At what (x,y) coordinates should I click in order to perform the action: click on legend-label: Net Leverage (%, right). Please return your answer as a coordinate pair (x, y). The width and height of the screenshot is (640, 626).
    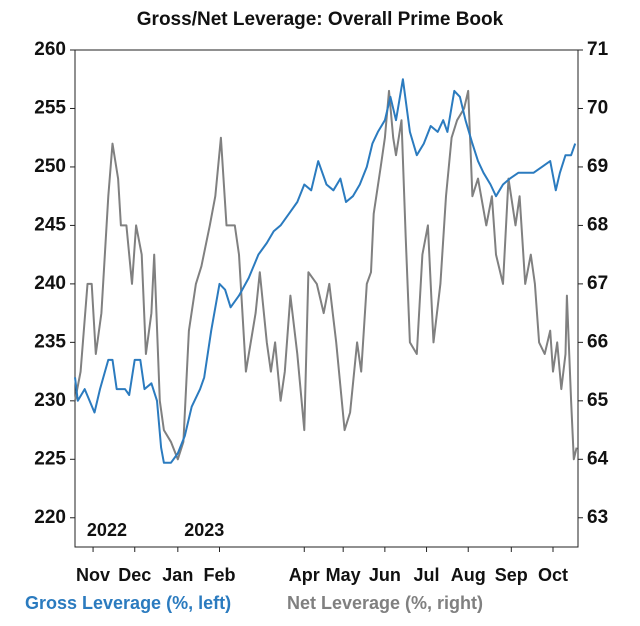
    Looking at the image, I should click on (385, 603).